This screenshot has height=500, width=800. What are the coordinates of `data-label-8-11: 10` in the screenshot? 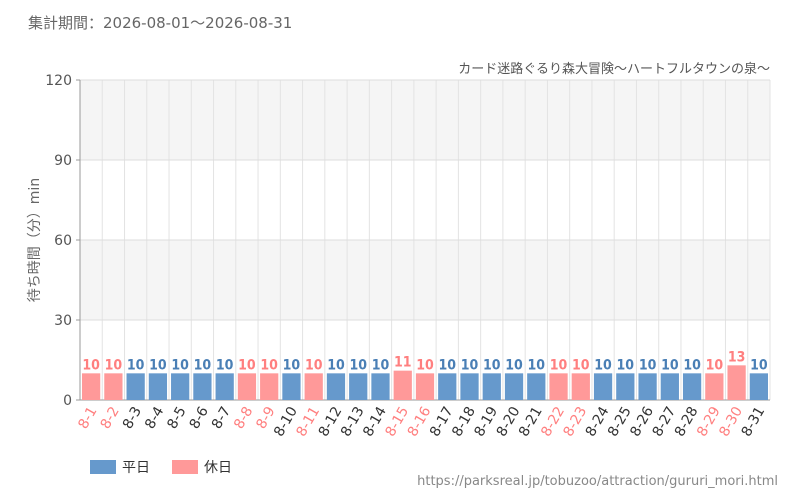 It's located at (314, 365).